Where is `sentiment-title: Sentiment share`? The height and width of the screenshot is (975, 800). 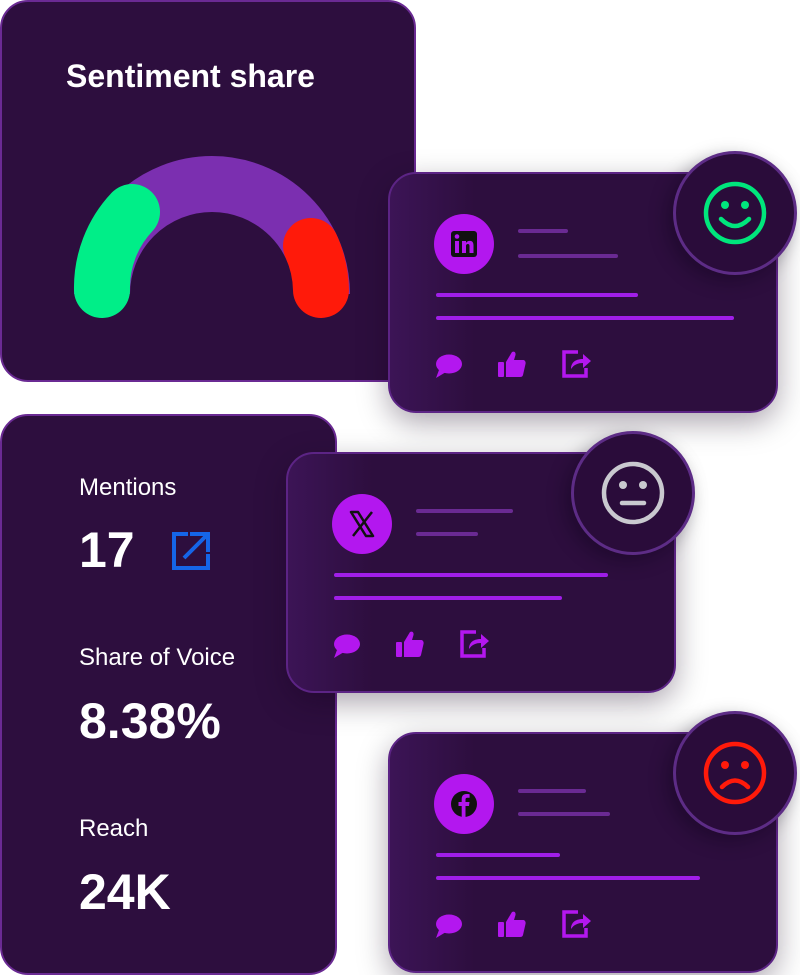 sentiment-title: Sentiment share is located at coordinates (190, 76).